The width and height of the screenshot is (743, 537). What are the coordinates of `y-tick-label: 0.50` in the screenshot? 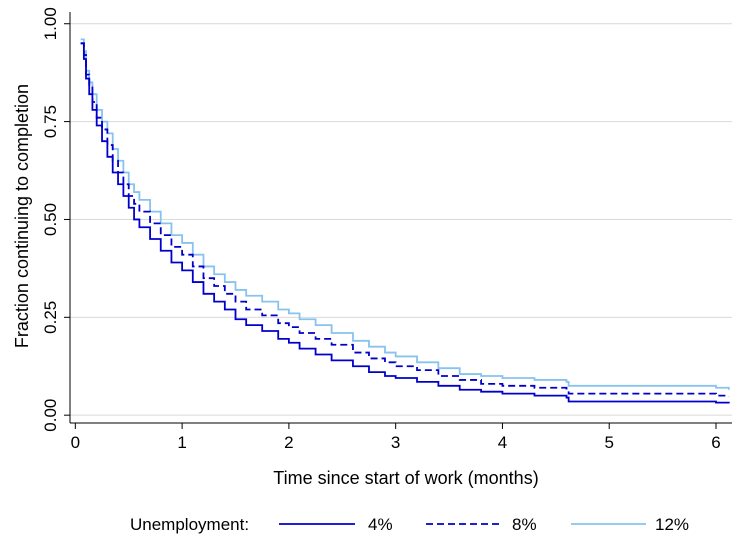 It's located at (50, 219).